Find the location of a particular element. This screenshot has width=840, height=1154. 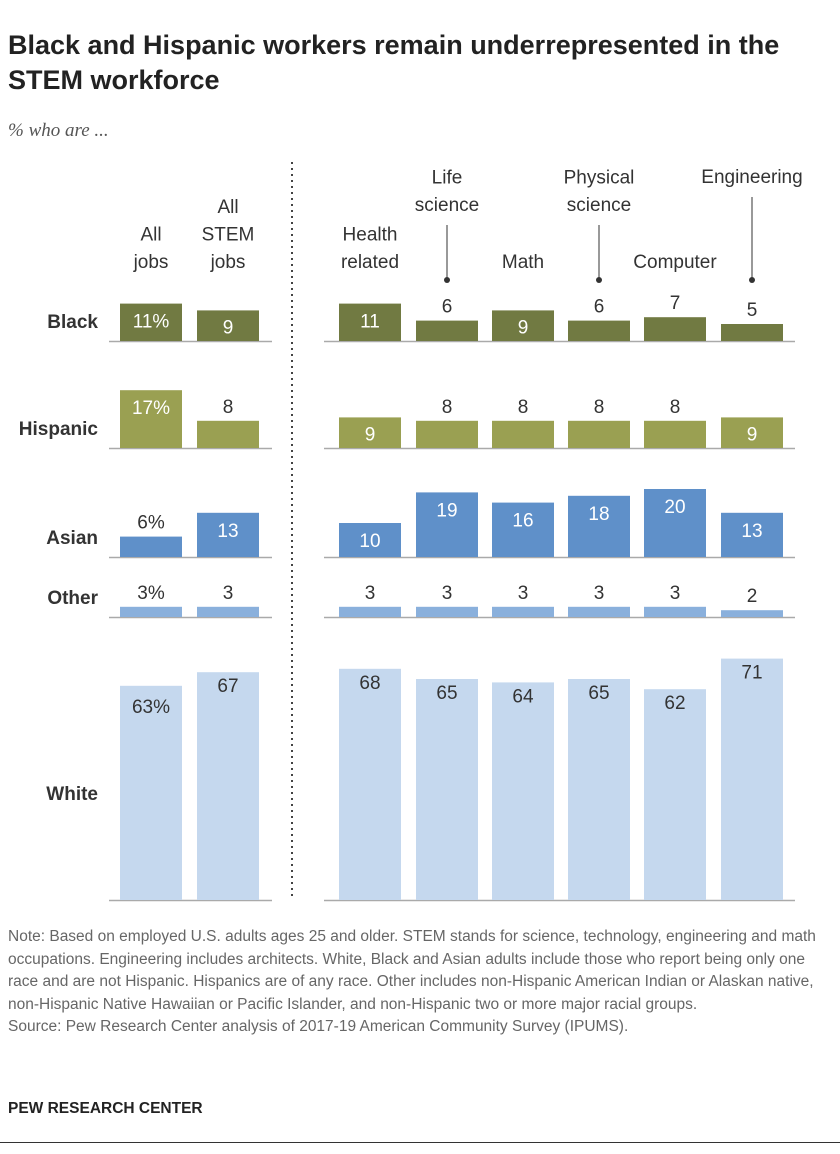

data-label: 20 is located at coordinates (674, 507).